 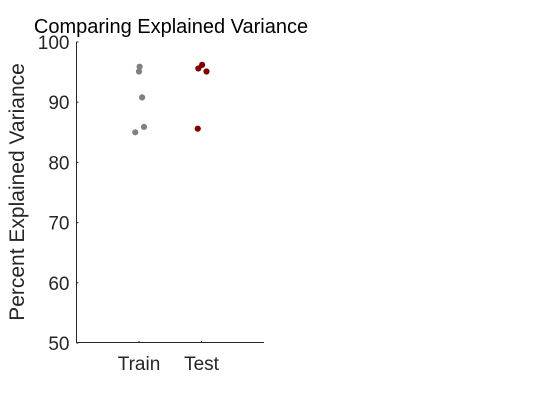 I want to click on y-axis-label: Percent Explained Variance, so click(x=17, y=192).